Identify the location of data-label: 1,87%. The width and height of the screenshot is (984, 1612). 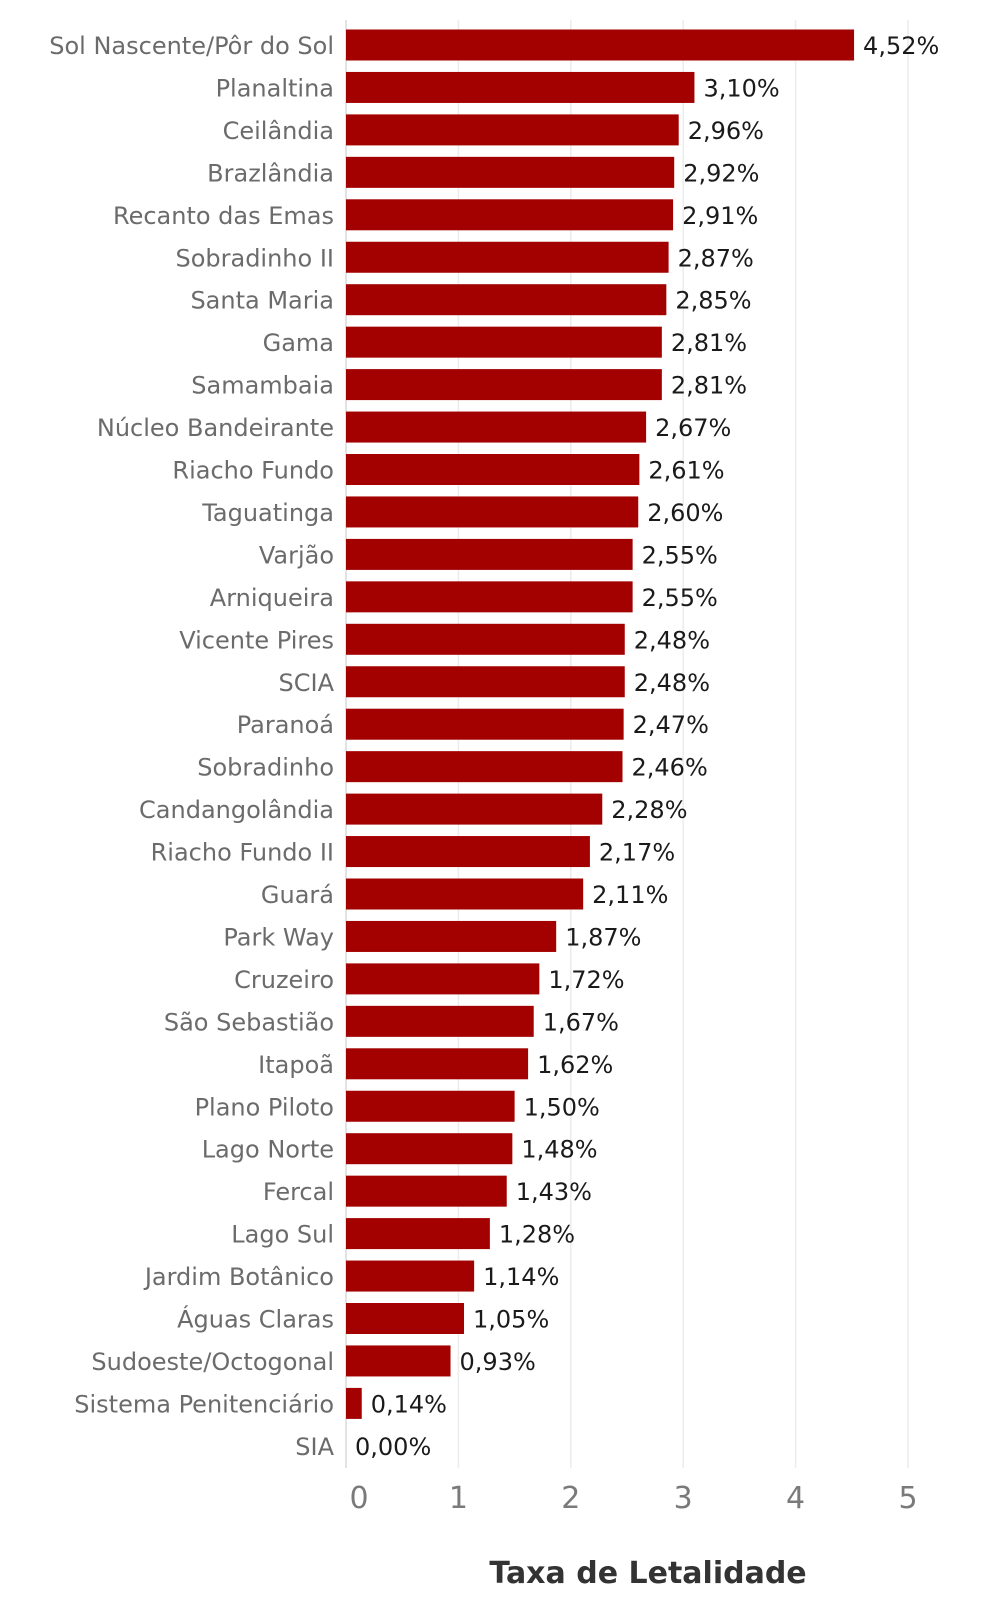
(603, 937).